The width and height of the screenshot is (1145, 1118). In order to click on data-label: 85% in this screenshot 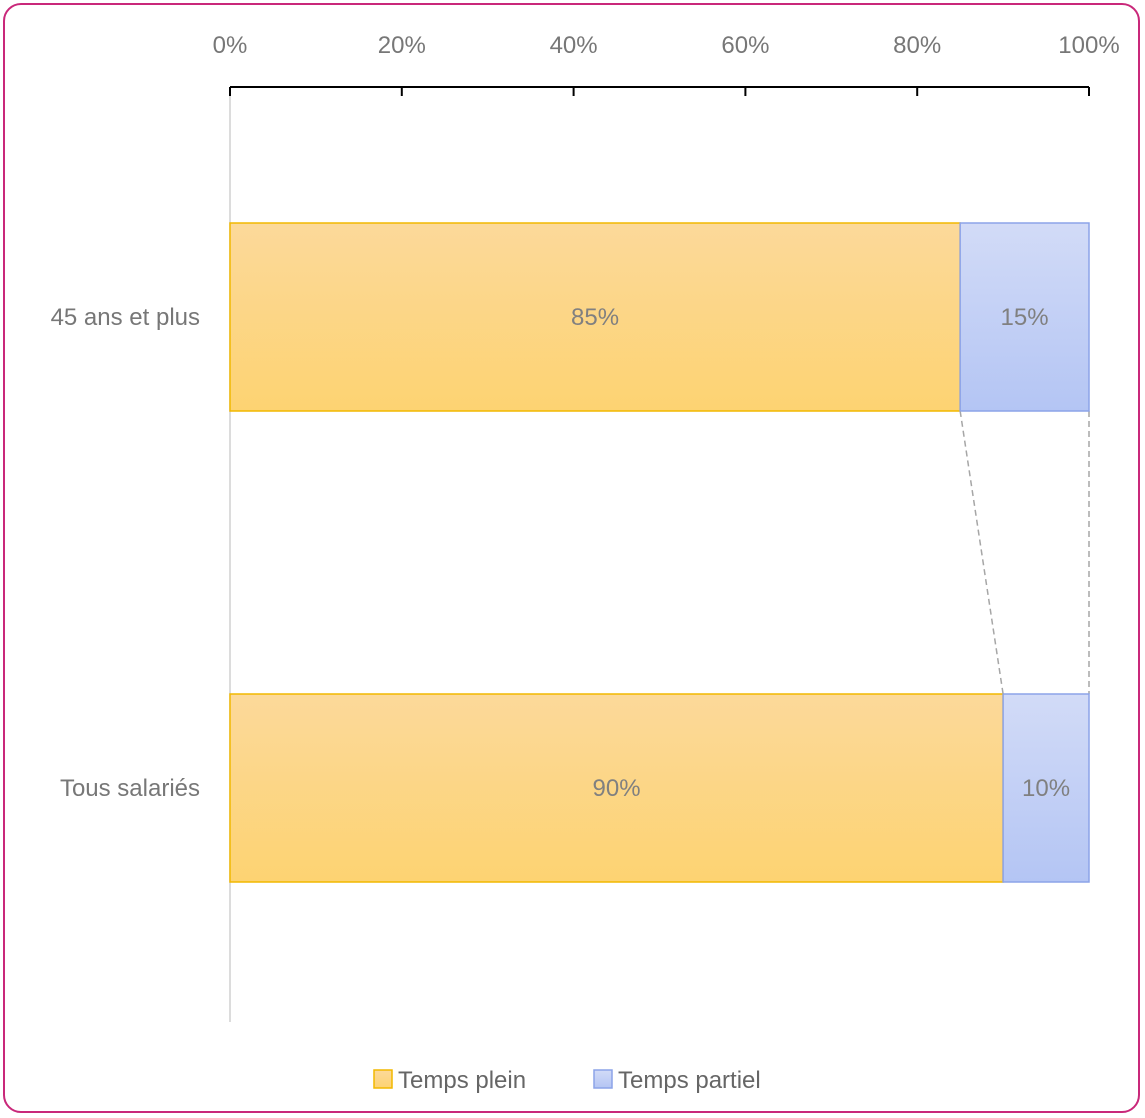, I will do `click(595, 317)`.